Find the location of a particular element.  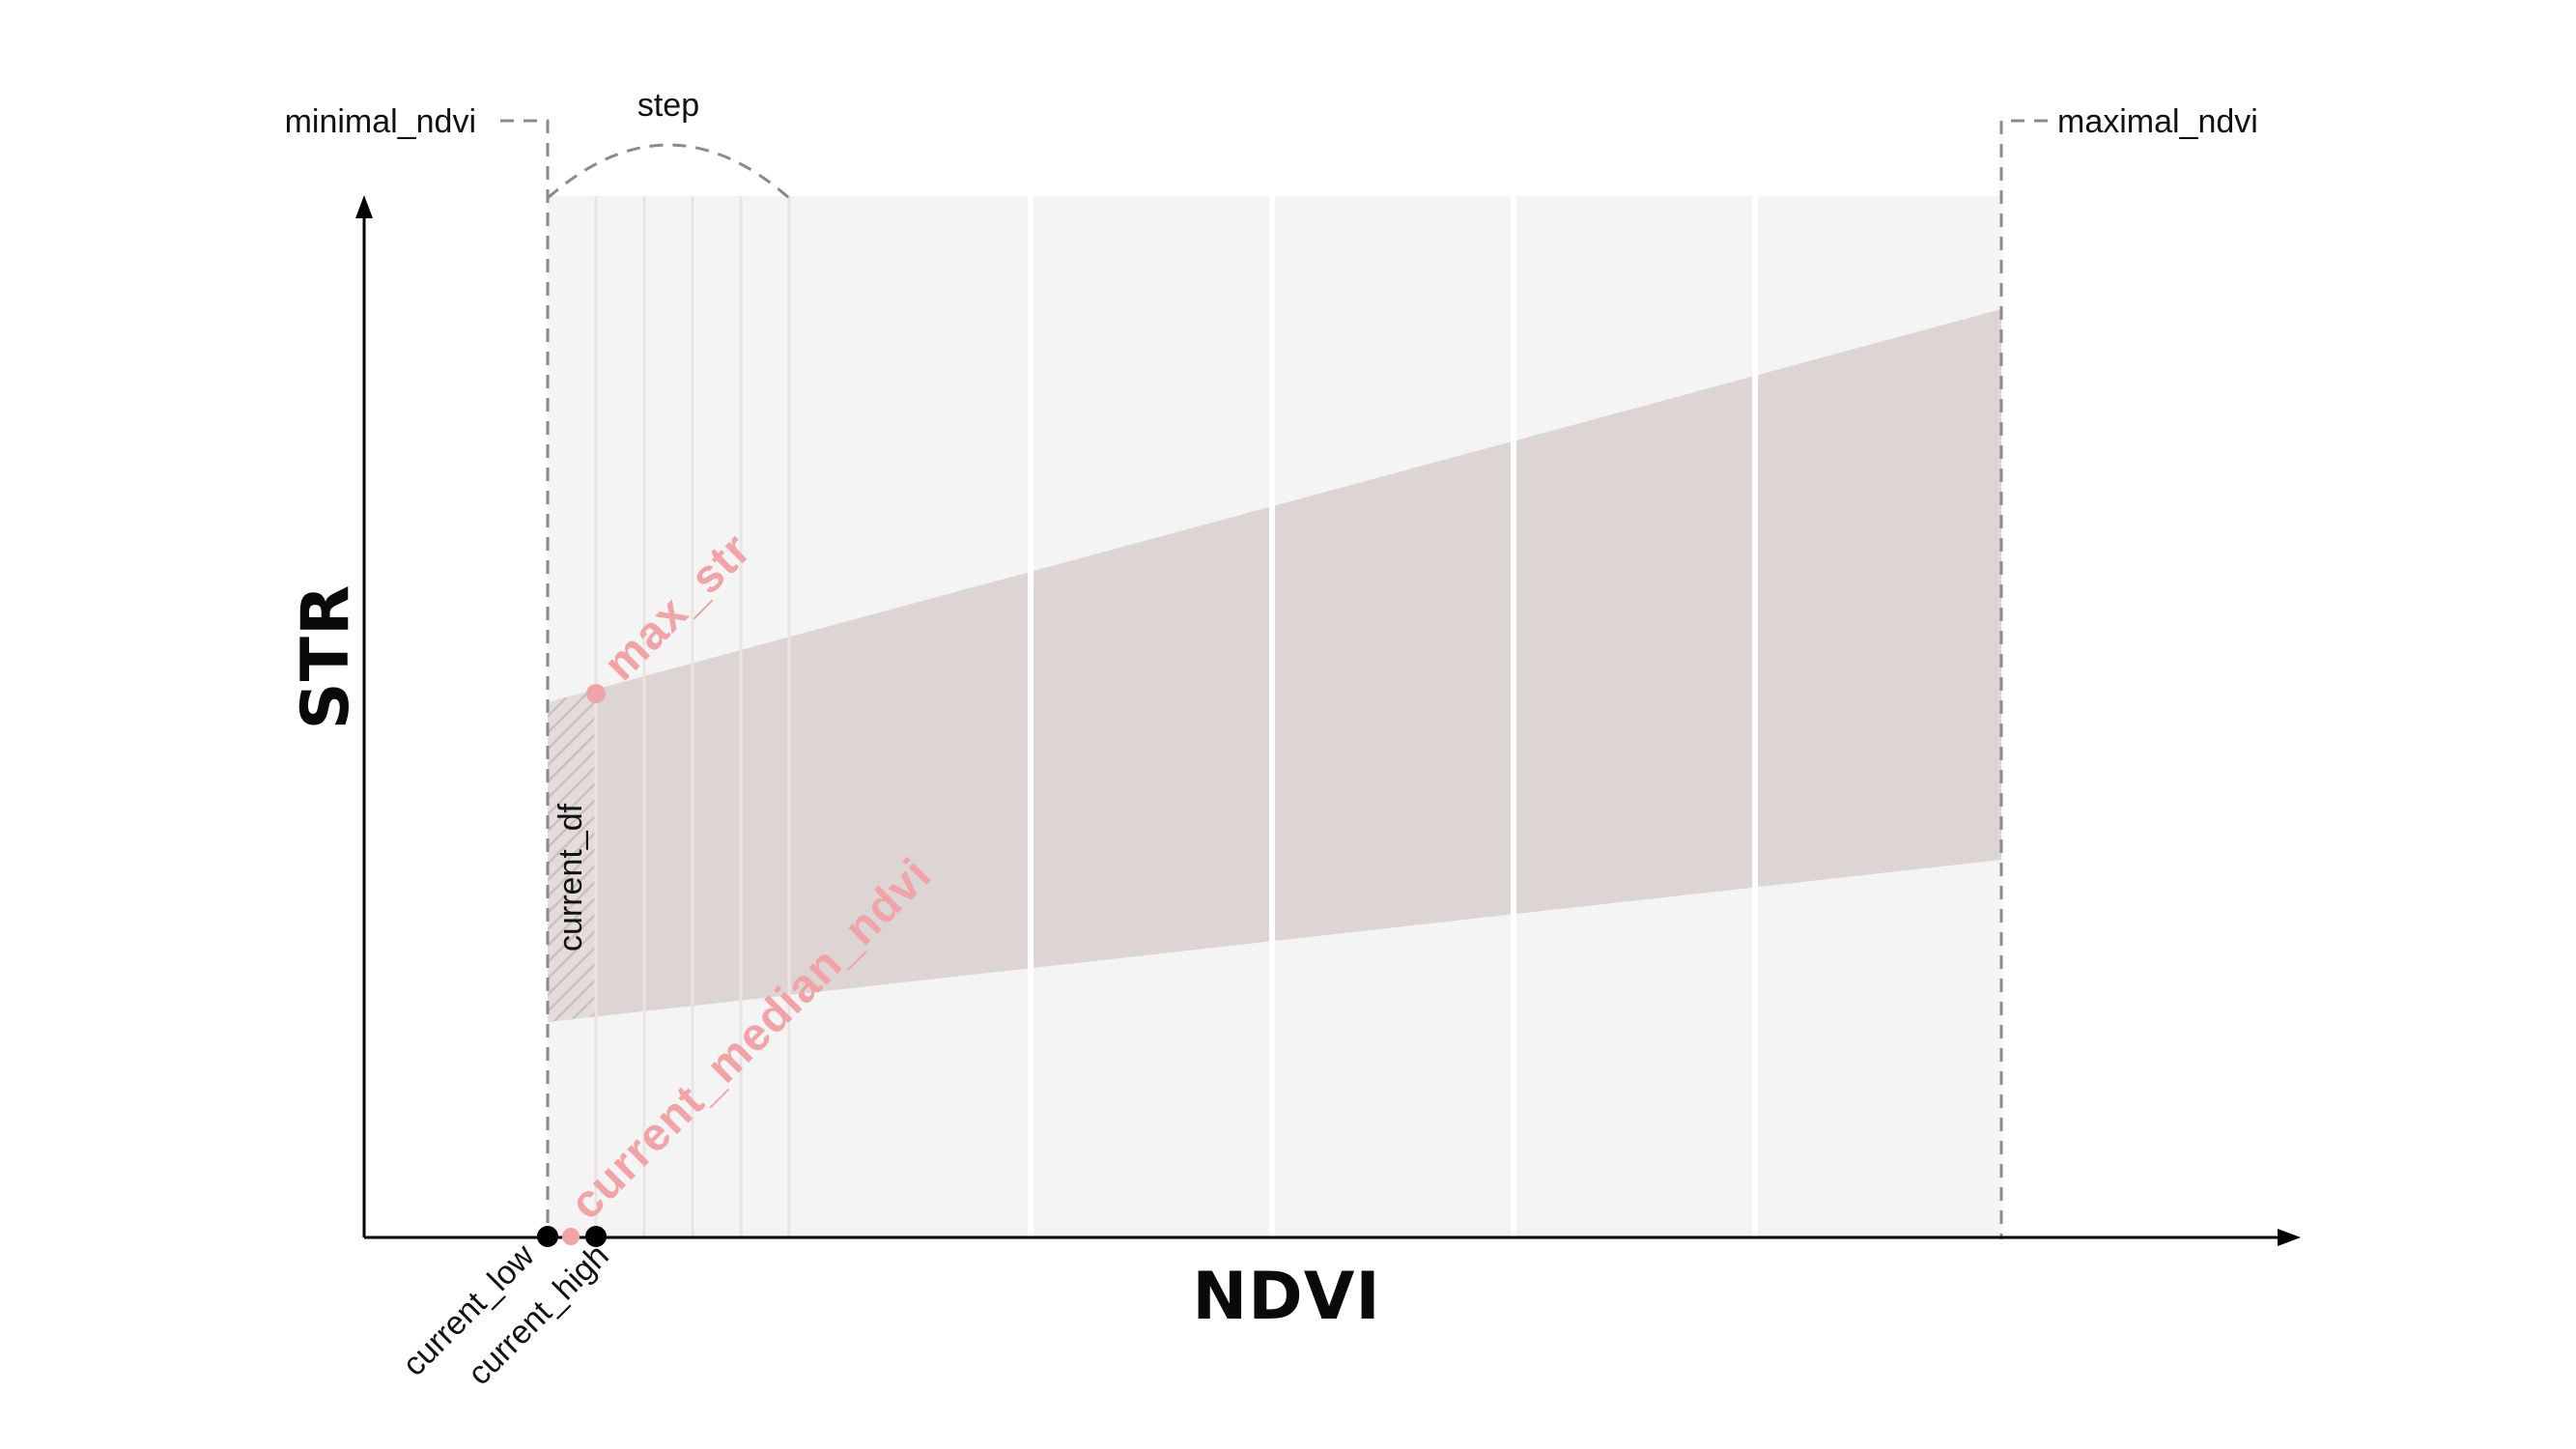

step-label: step is located at coordinates (668, 105).